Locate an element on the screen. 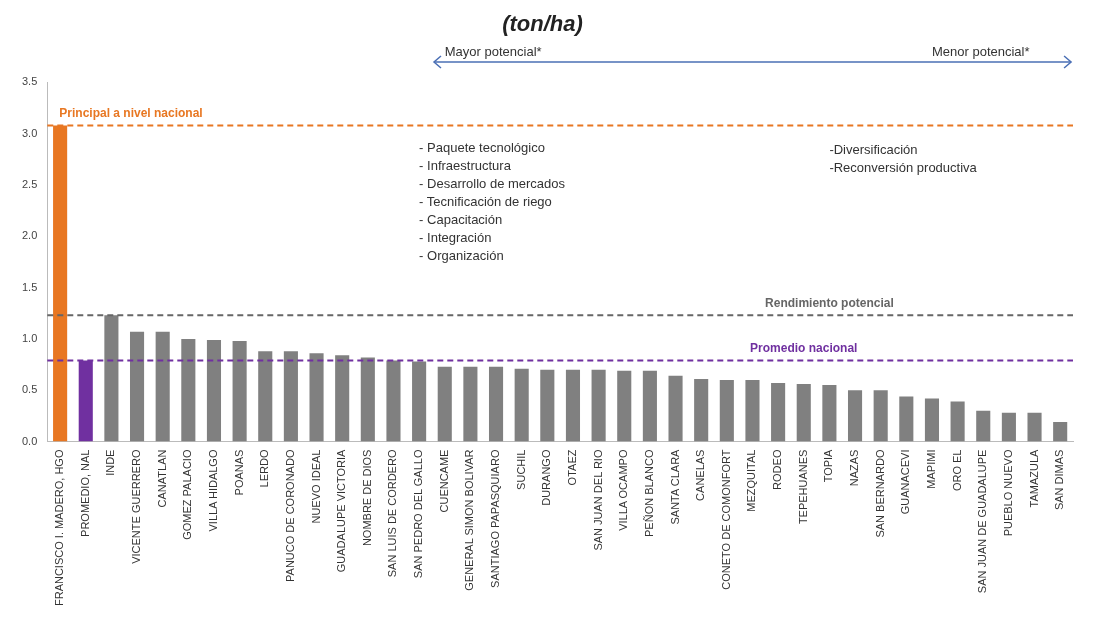 The width and height of the screenshot is (1101, 622). x-tick-label: SAN LUIS DE CORDERO is located at coordinates (392, 513).